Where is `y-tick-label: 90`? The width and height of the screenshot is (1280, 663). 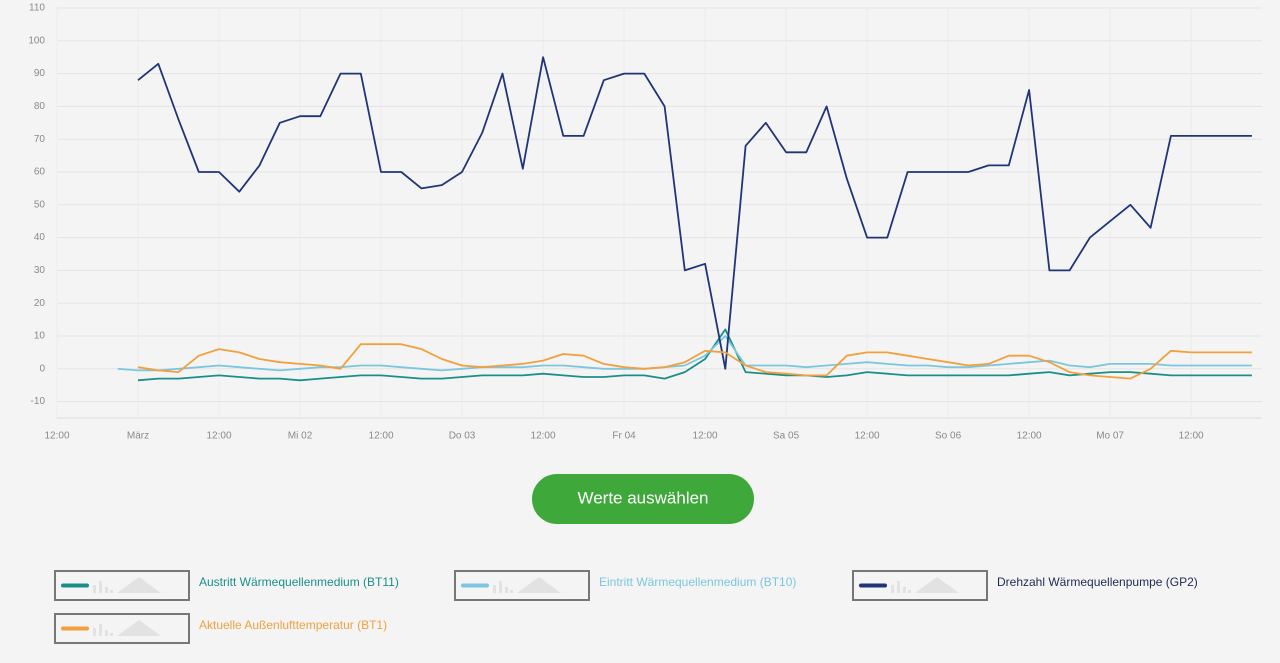
y-tick-label: 90 is located at coordinates (40, 73).